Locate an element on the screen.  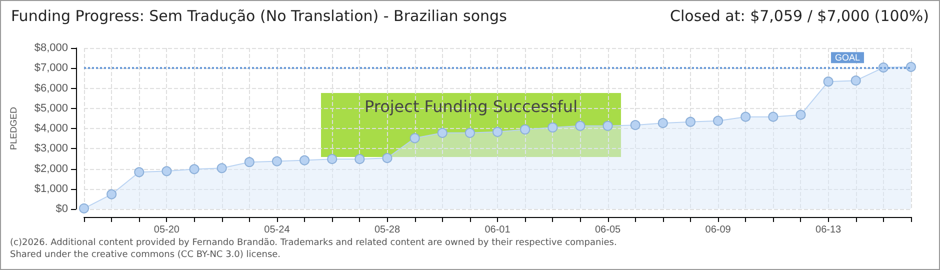
chart-subtitle: Closed at: $7,059 / $7,000 (100%) is located at coordinates (799, 16).